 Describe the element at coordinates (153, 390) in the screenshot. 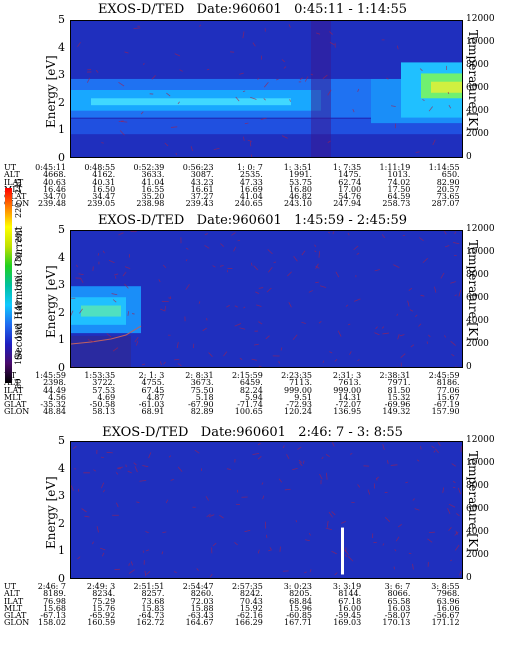

I see `orbit-value: 67.45` at that location.